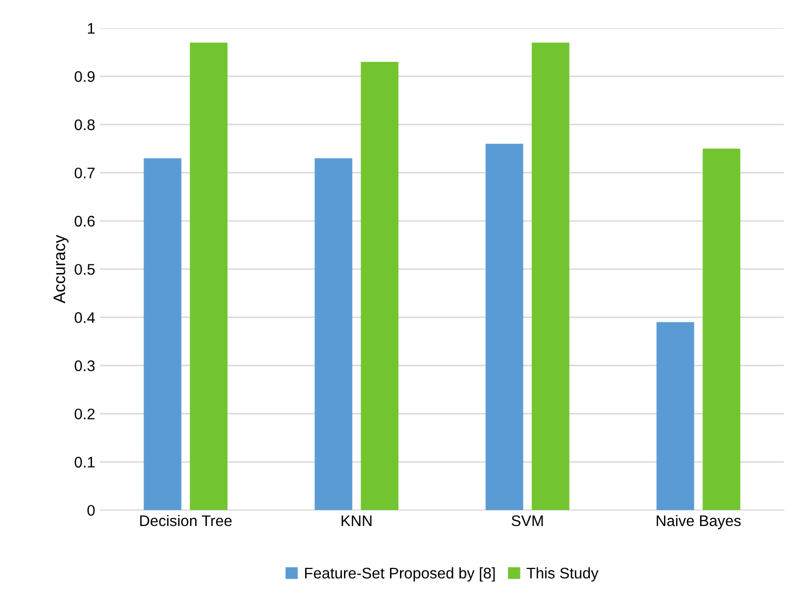  Describe the element at coordinates (527, 520) in the screenshot. I see `x-tick-label: SVM` at that location.